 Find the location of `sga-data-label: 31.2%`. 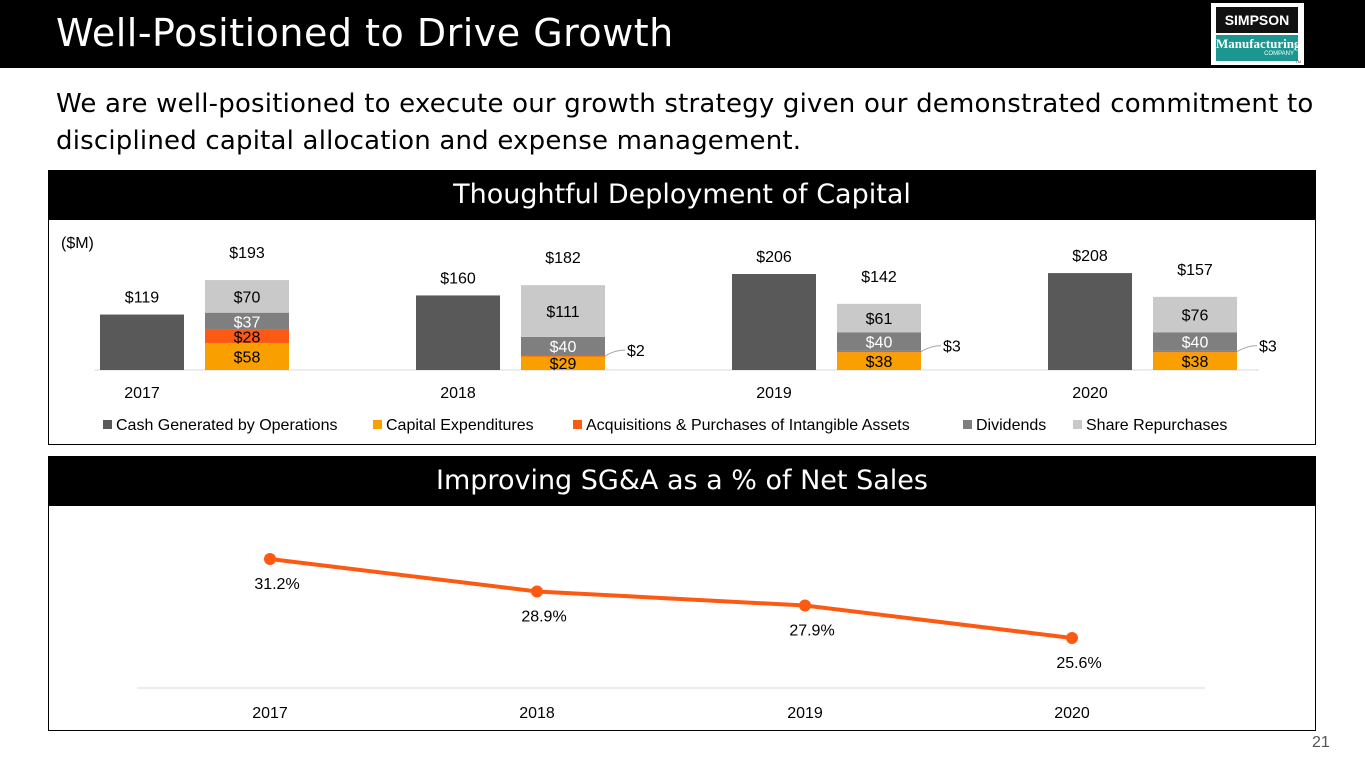

sga-data-label: 31.2% is located at coordinates (276, 584).